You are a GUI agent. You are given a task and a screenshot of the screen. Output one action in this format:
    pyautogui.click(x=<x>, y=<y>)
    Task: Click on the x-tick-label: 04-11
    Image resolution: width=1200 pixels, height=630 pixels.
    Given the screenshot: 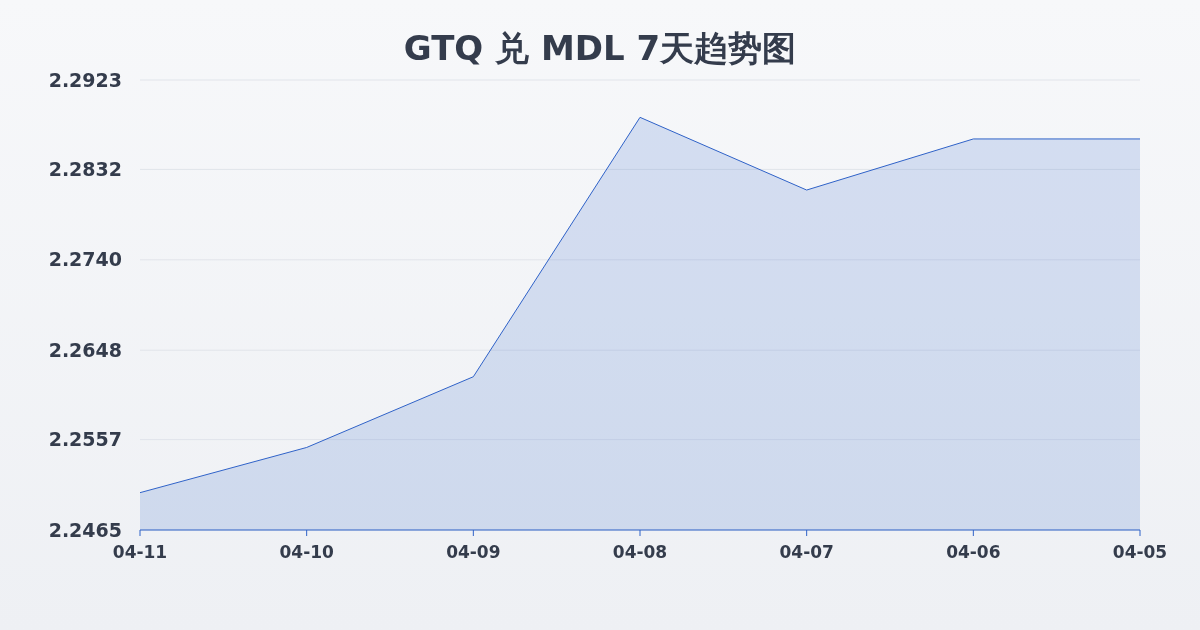 What is the action you would take?
    pyautogui.click(x=140, y=552)
    